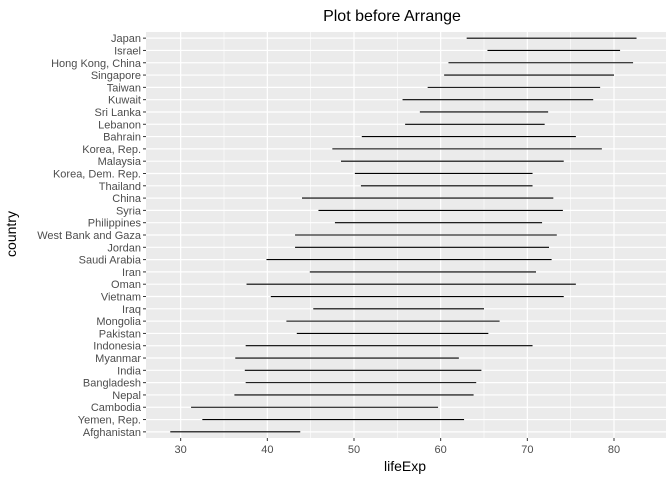 The height and width of the screenshot is (480, 672). What do you see at coordinates (124, 88) in the screenshot?
I see `y-tick-label: Taiwan` at bounding box center [124, 88].